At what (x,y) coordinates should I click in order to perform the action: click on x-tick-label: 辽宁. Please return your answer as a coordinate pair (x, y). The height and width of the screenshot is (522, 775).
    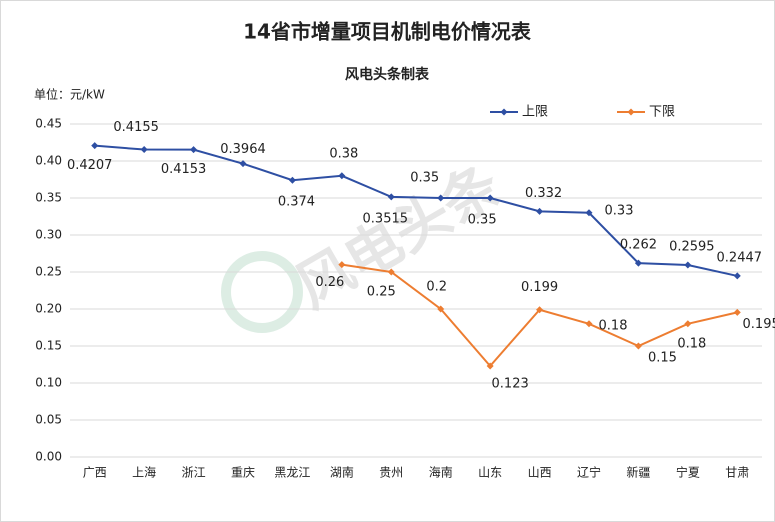
    Looking at the image, I should click on (589, 472).